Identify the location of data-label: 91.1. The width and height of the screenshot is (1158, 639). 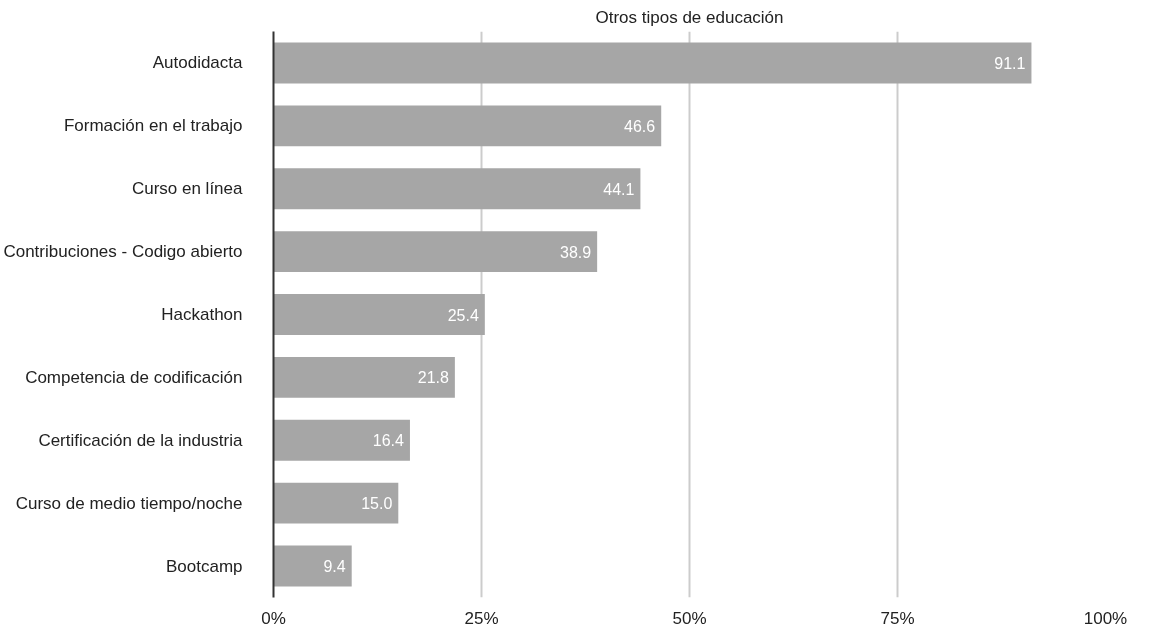
(1010, 63).